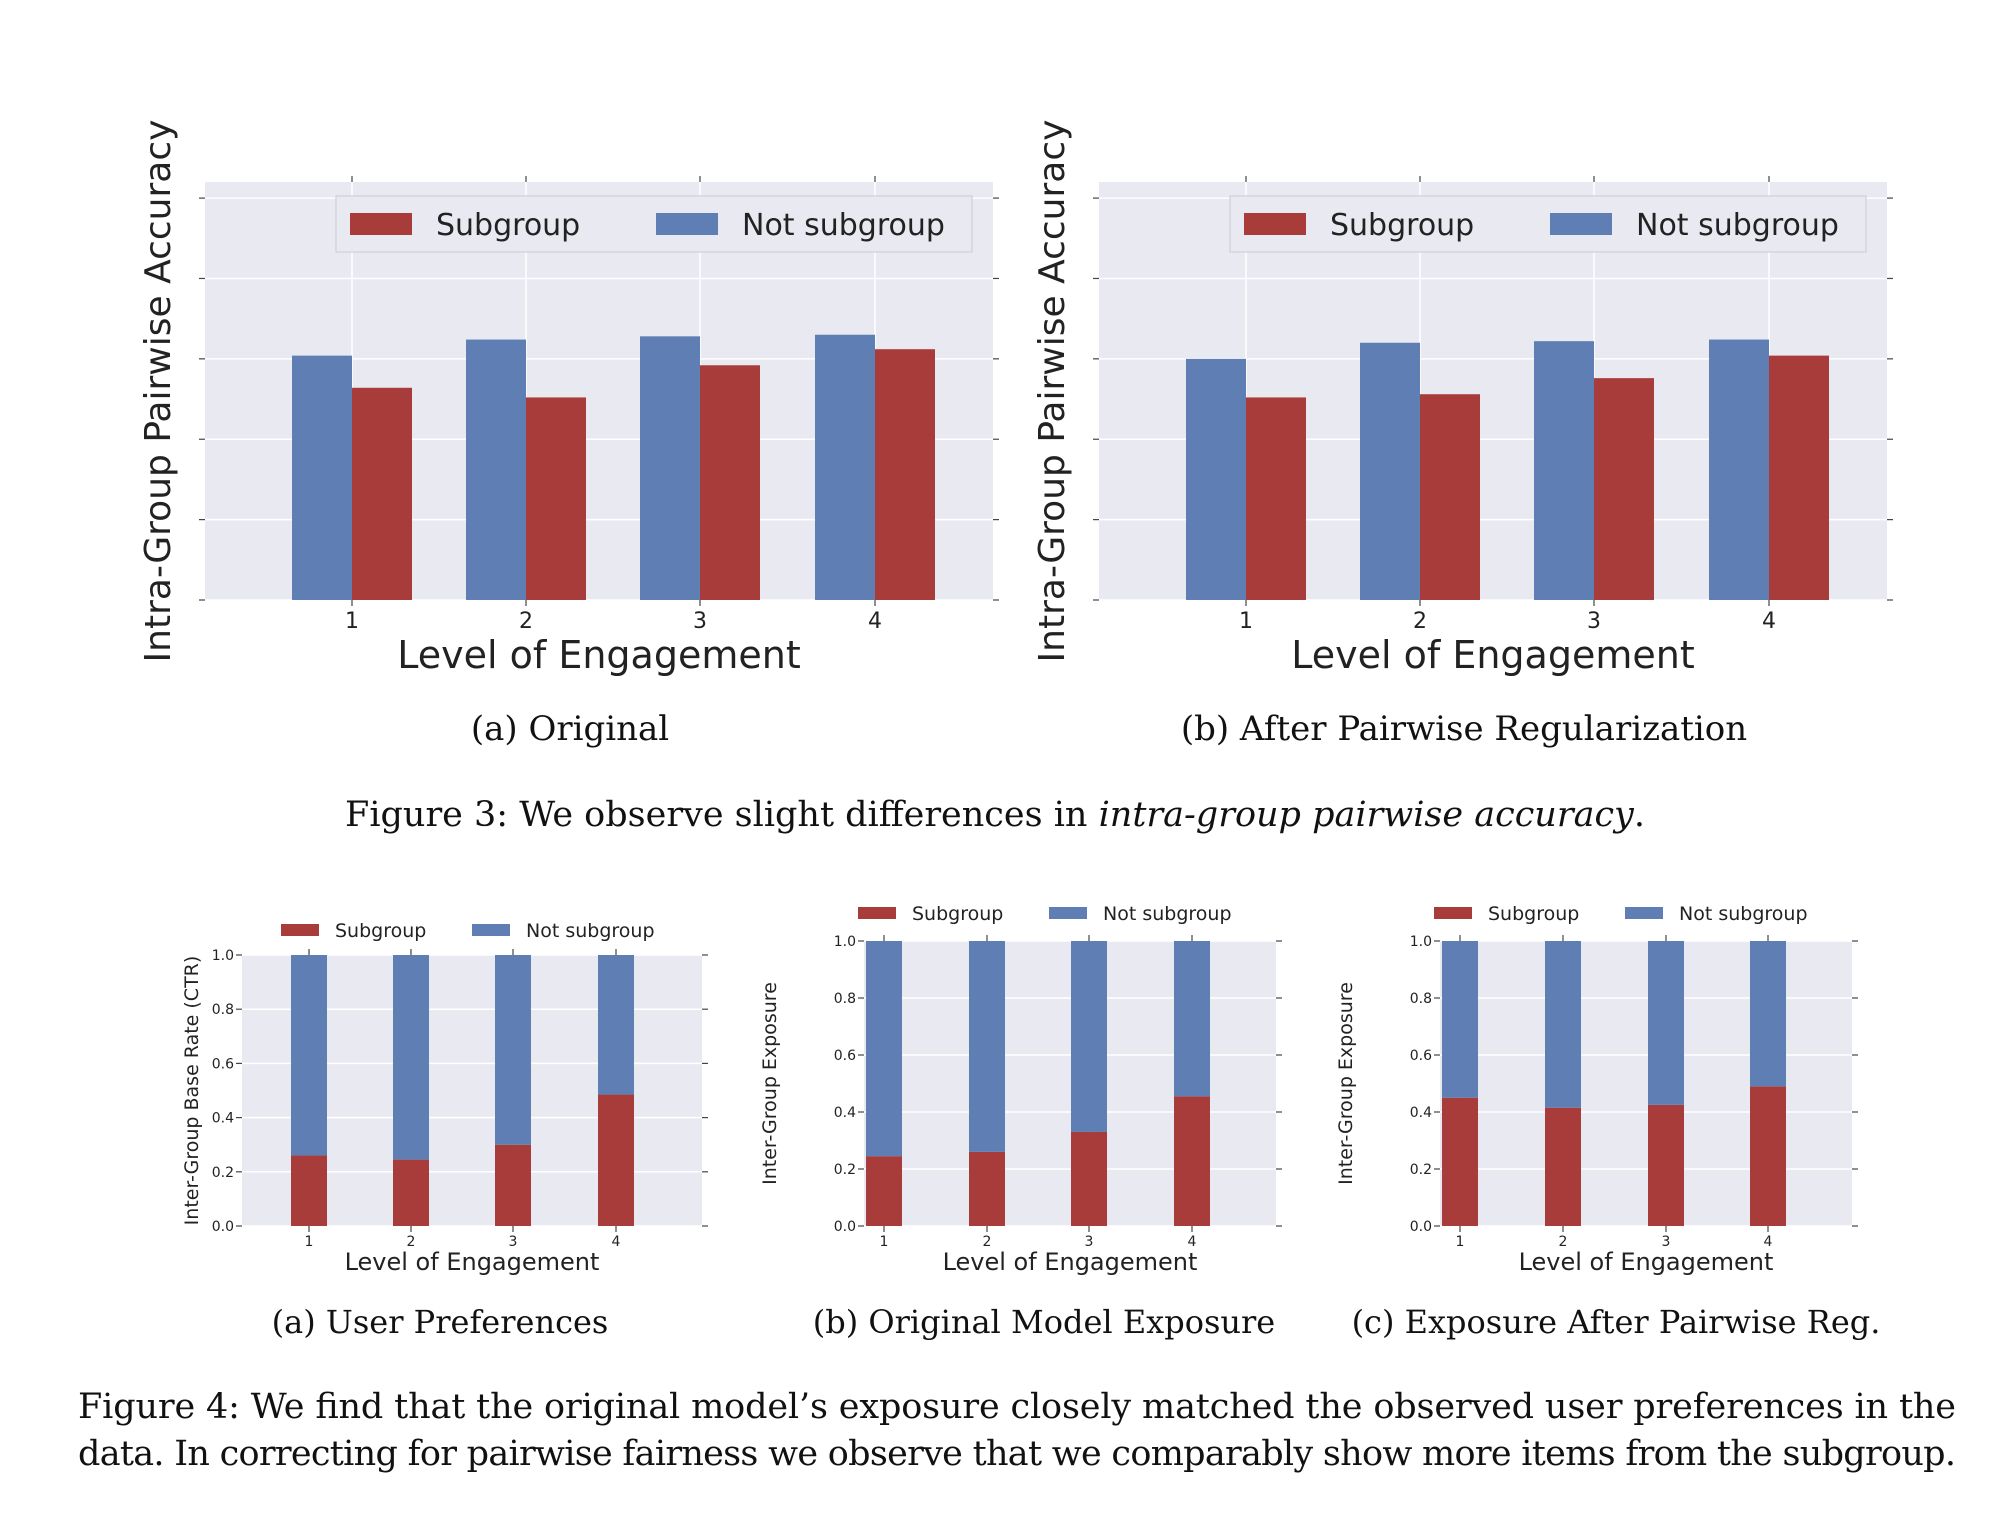  Describe the element at coordinates (1639, 815) in the screenshot. I see `figure3-caption-suffix: .` at that location.